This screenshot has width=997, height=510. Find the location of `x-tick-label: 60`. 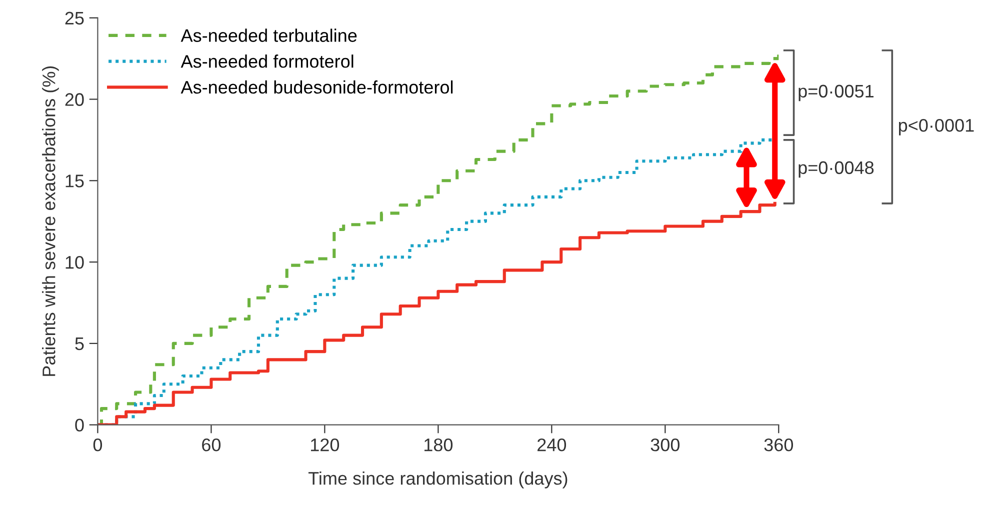

x-tick-label: 60 is located at coordinates (211, 445).